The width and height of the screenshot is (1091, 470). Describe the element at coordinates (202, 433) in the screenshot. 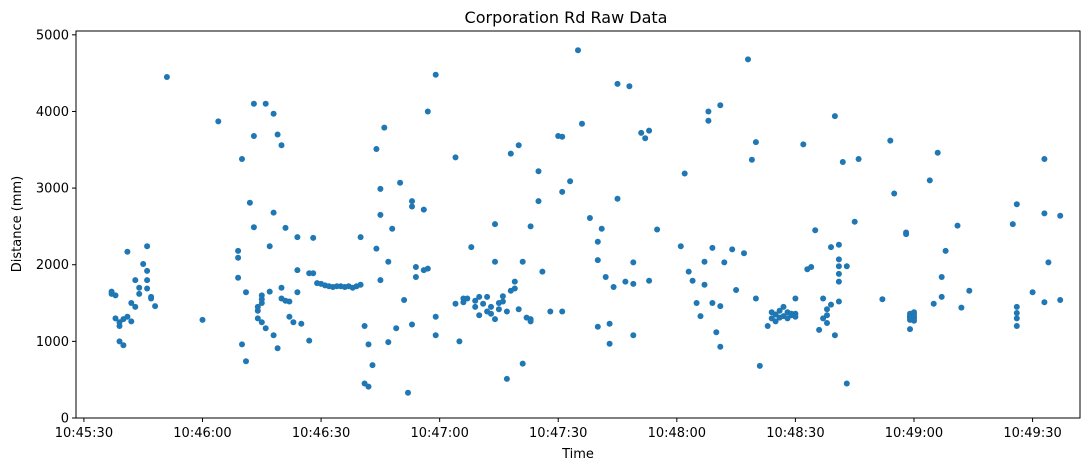

I see `x-tick-label: 10:46:00` at that location.